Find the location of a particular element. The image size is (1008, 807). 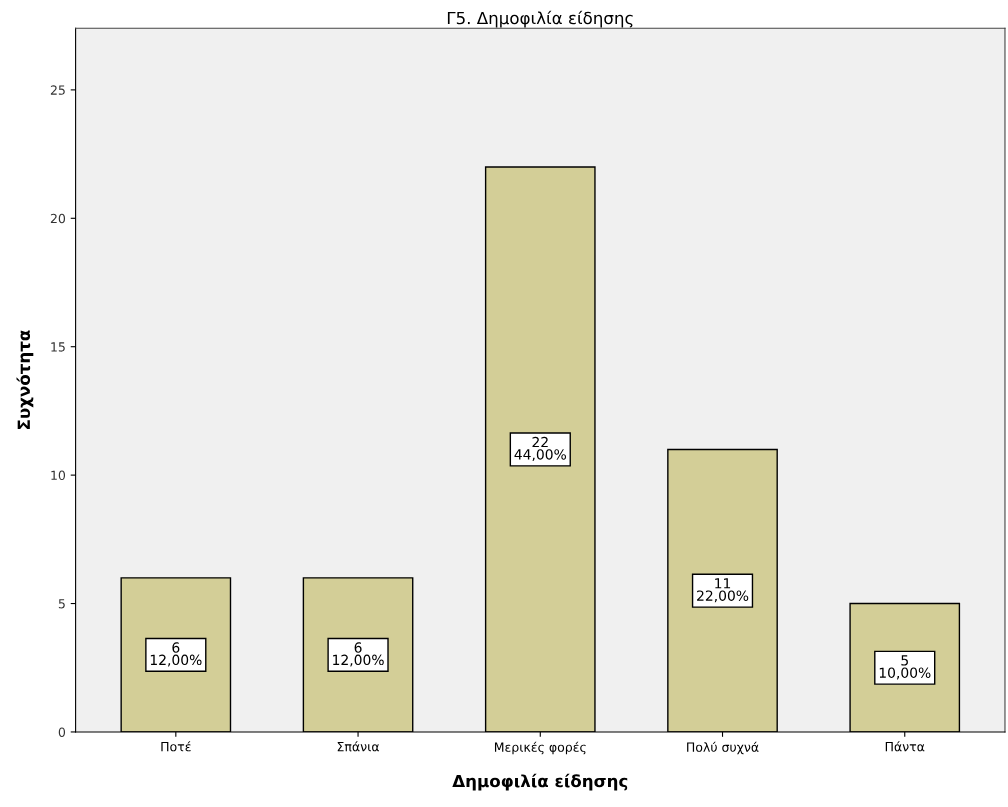

y-tick-label: 0 is located at coordinates (62, 732).